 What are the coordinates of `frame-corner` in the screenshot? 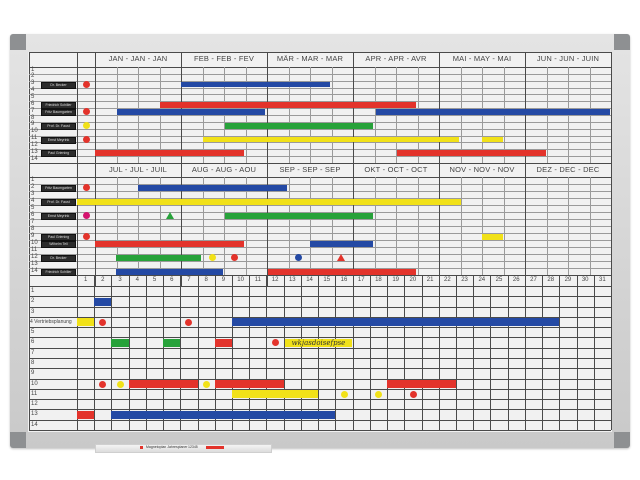 It's located at (18, 440).